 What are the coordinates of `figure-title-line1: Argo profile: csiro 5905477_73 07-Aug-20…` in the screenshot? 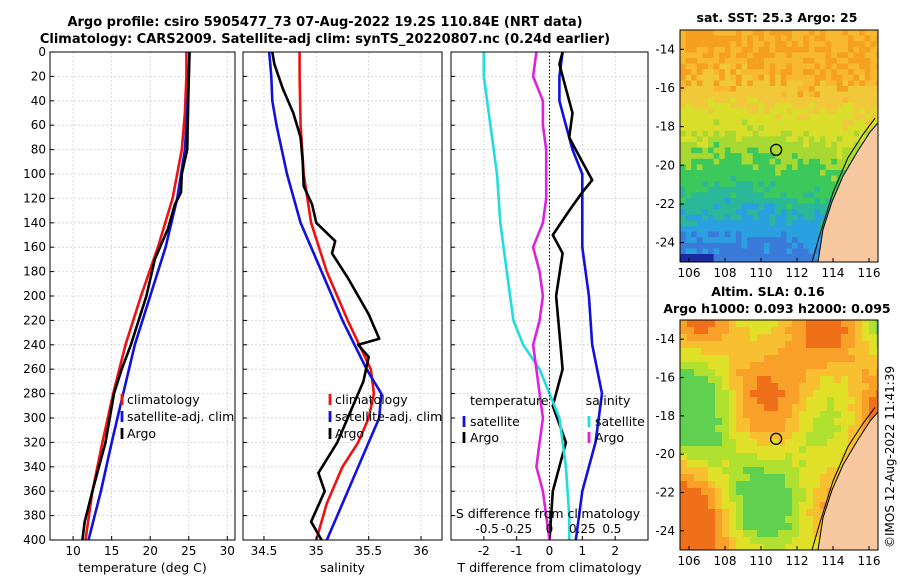 It's located at (325, 22).